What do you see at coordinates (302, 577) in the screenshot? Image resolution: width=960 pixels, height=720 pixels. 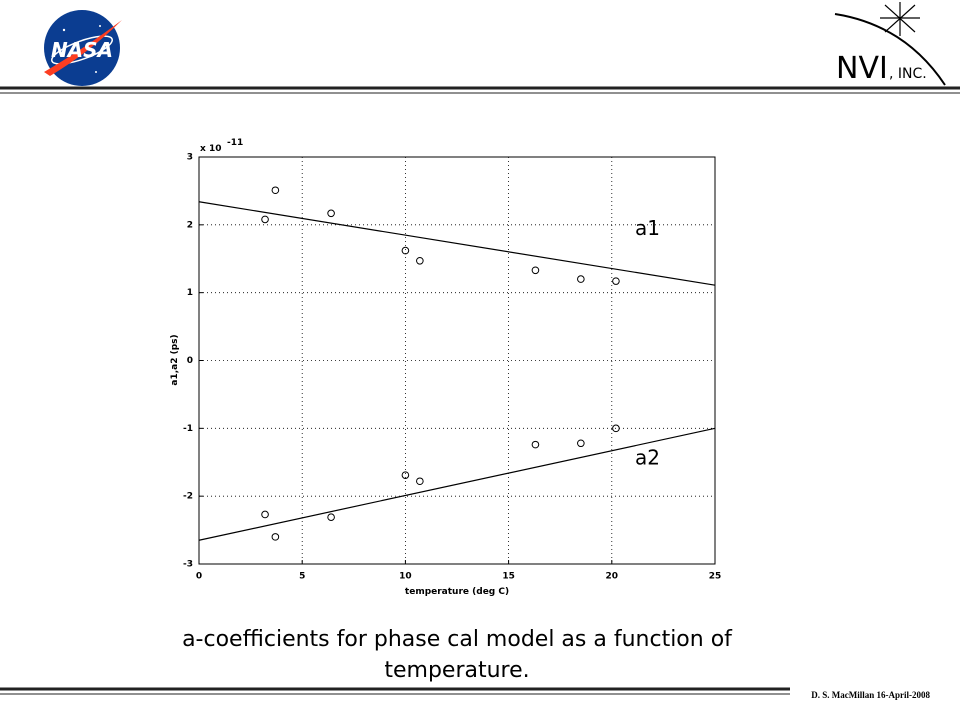 I see `x-tick-label: 5` at bounding box center [302, 577].